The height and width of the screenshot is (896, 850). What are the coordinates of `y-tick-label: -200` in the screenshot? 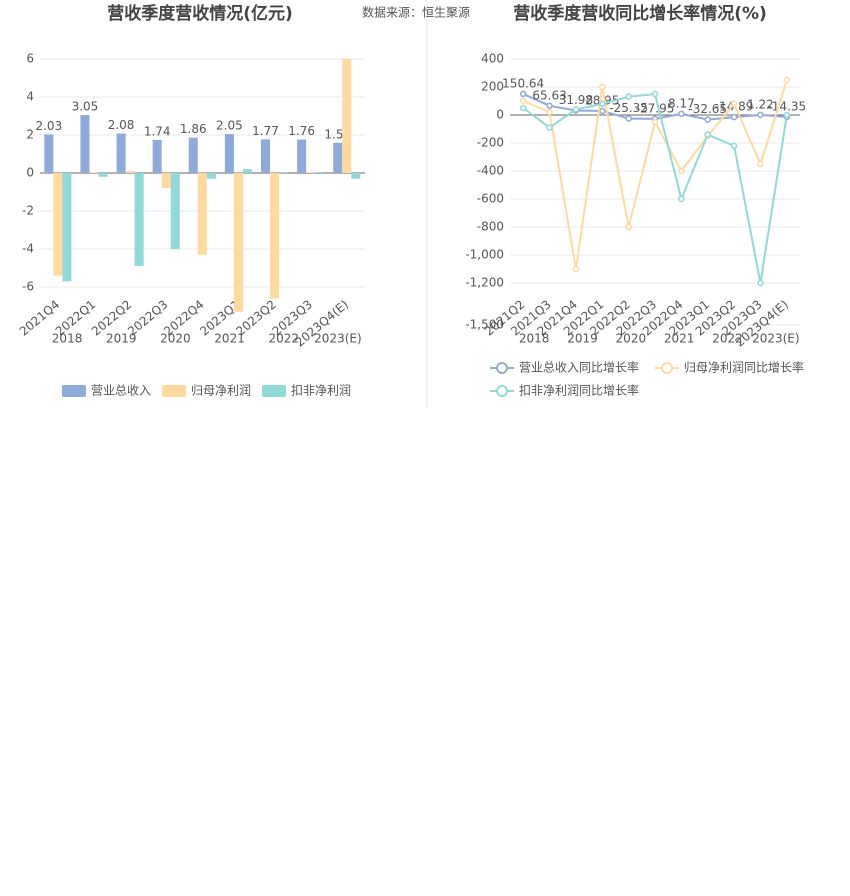 It's located at (490, 143).